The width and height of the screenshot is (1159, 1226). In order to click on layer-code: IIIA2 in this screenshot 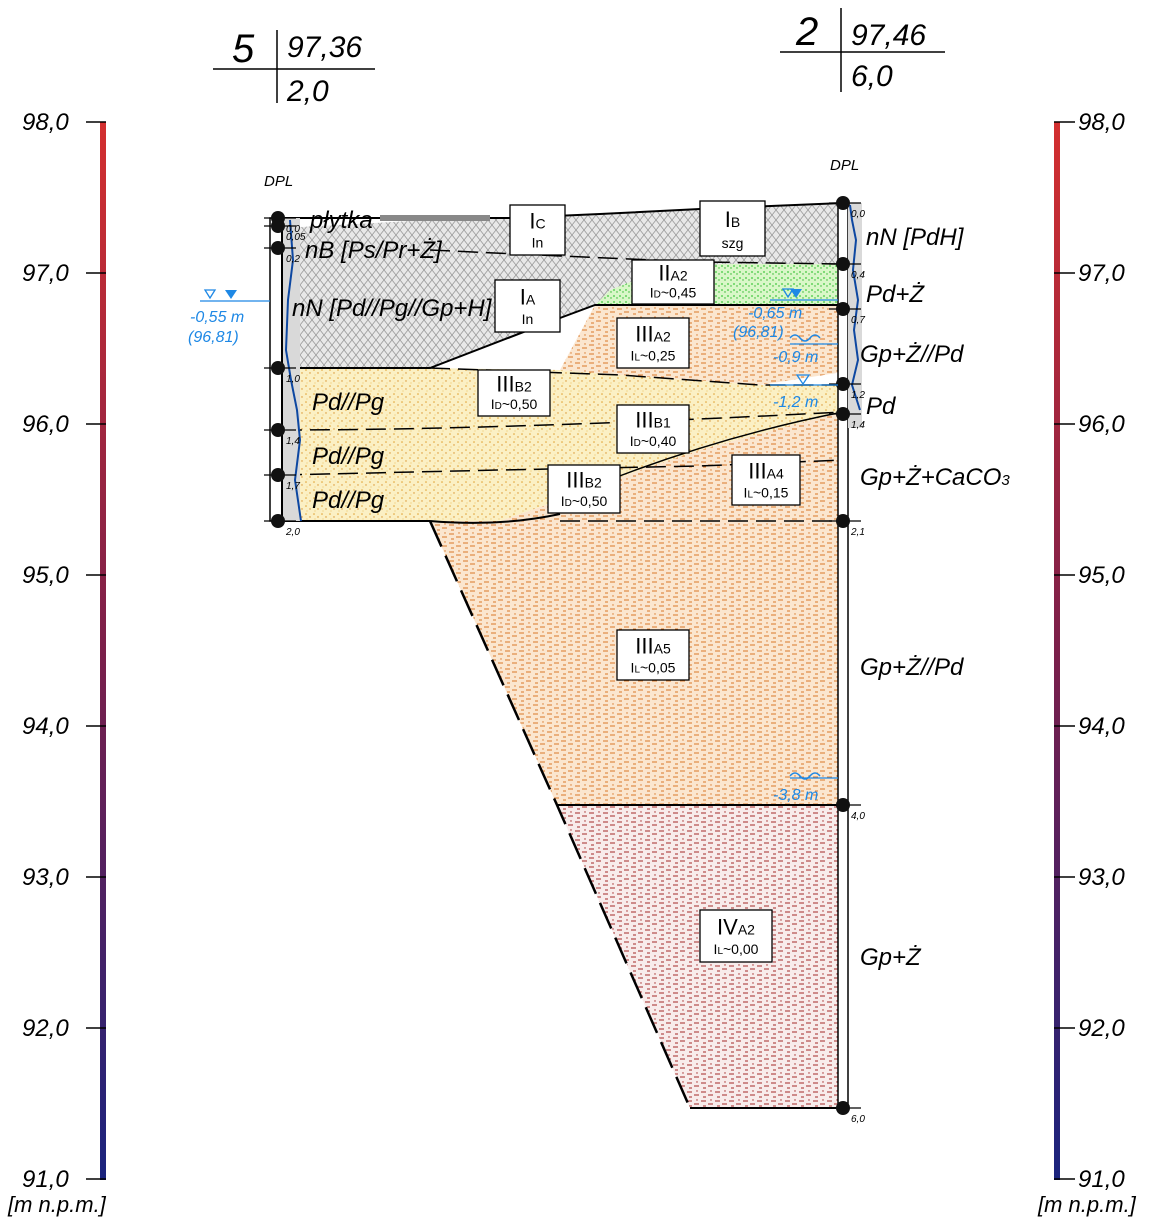, I will do `click(653, 334)`.